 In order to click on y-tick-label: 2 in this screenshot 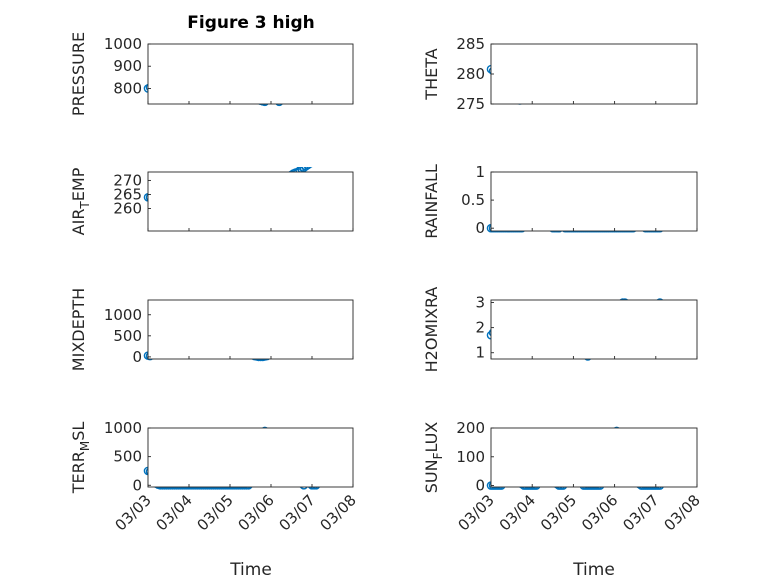, I will do `click(480, 328)`.